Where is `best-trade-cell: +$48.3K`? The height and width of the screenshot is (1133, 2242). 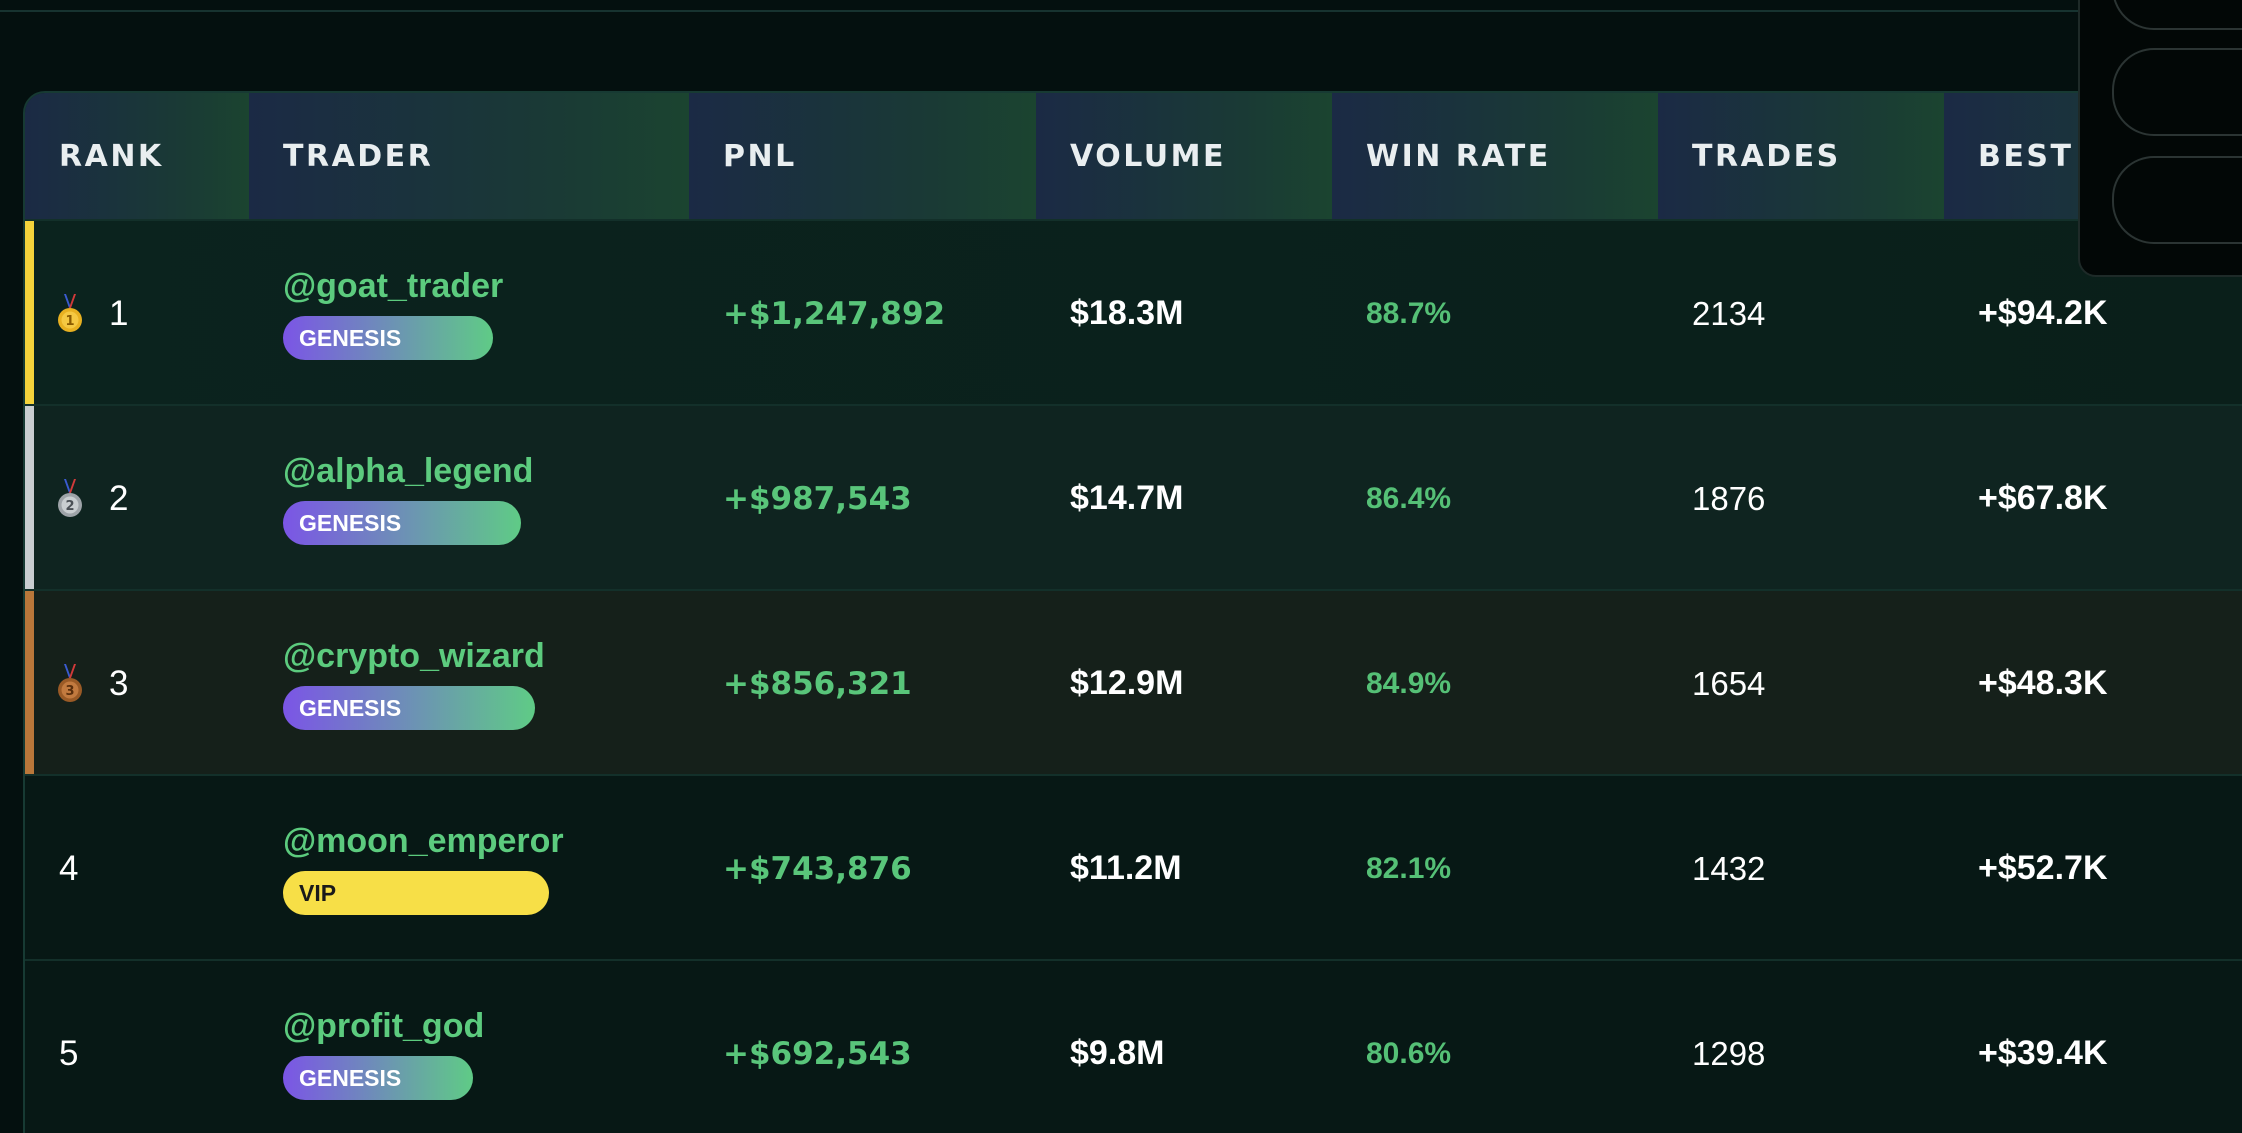
best-trade-cell: +$48.3K is located at coordinates (2093, 683).